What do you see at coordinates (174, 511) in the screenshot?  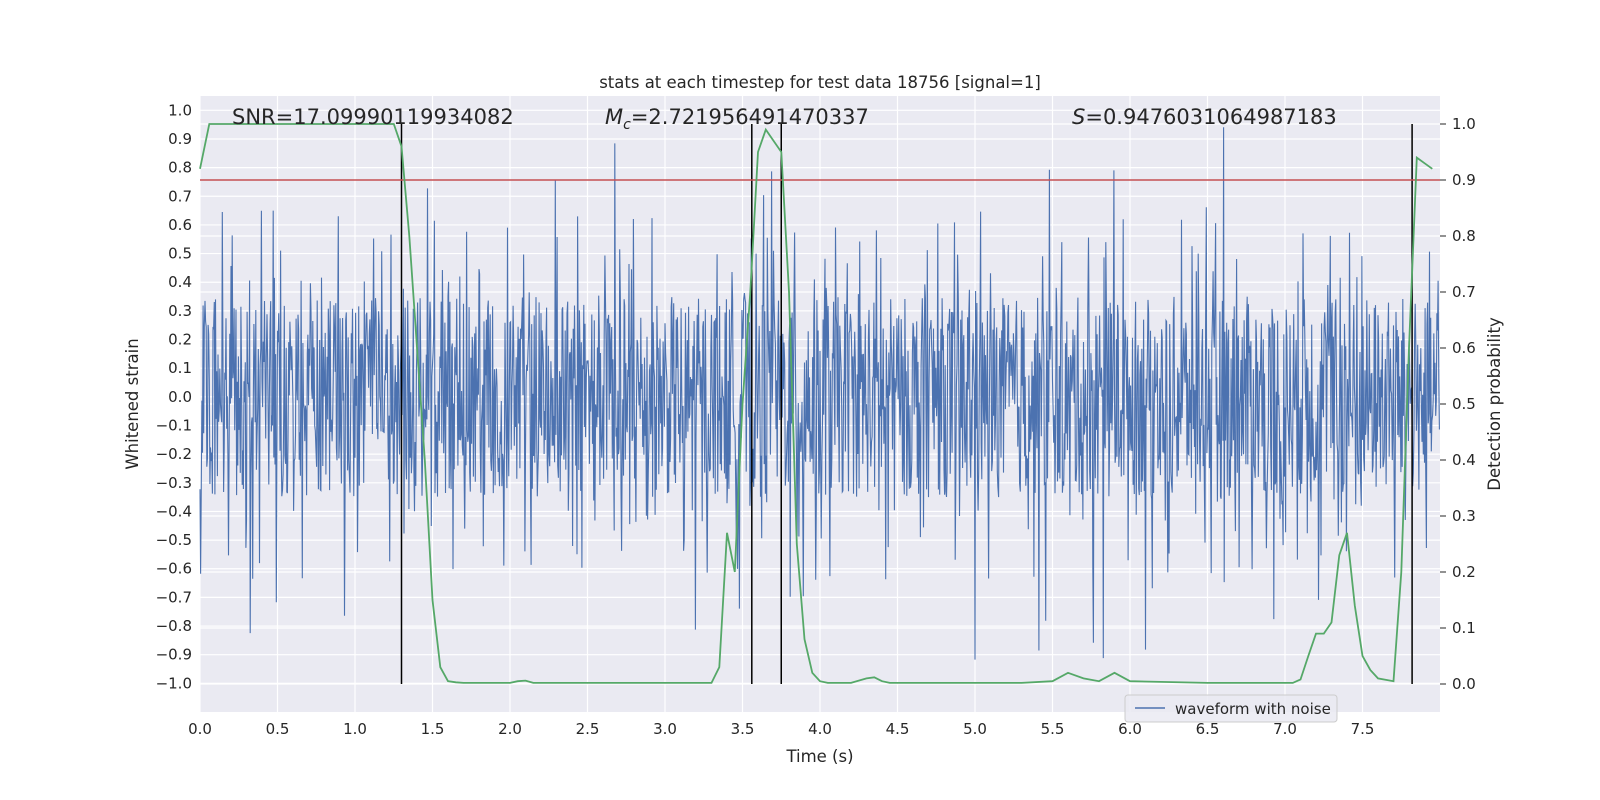 I see `y-left-tick-label: −0.4` at bounding box center [174, 511].